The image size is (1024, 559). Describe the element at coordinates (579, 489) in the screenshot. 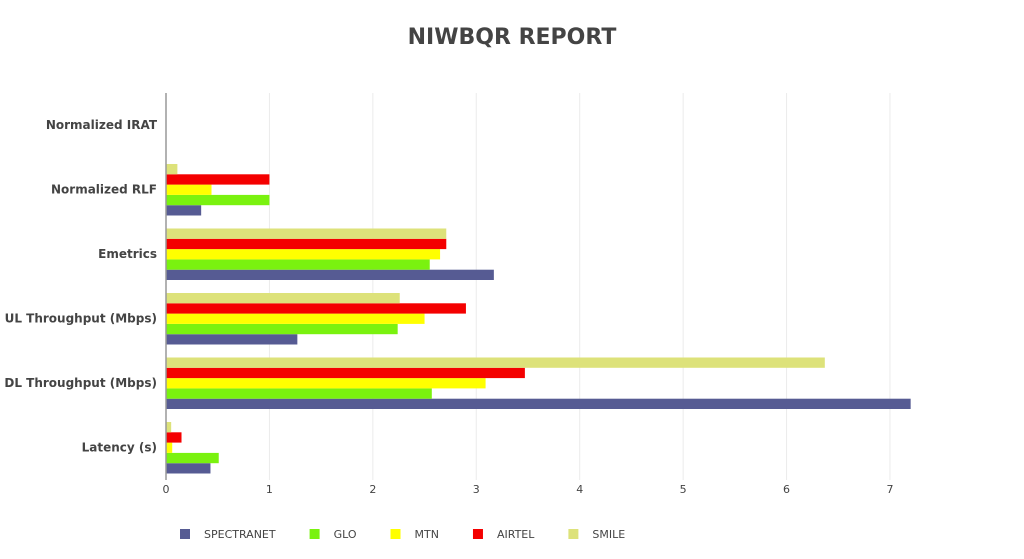

I see `x-tick-label: 4` at that location.